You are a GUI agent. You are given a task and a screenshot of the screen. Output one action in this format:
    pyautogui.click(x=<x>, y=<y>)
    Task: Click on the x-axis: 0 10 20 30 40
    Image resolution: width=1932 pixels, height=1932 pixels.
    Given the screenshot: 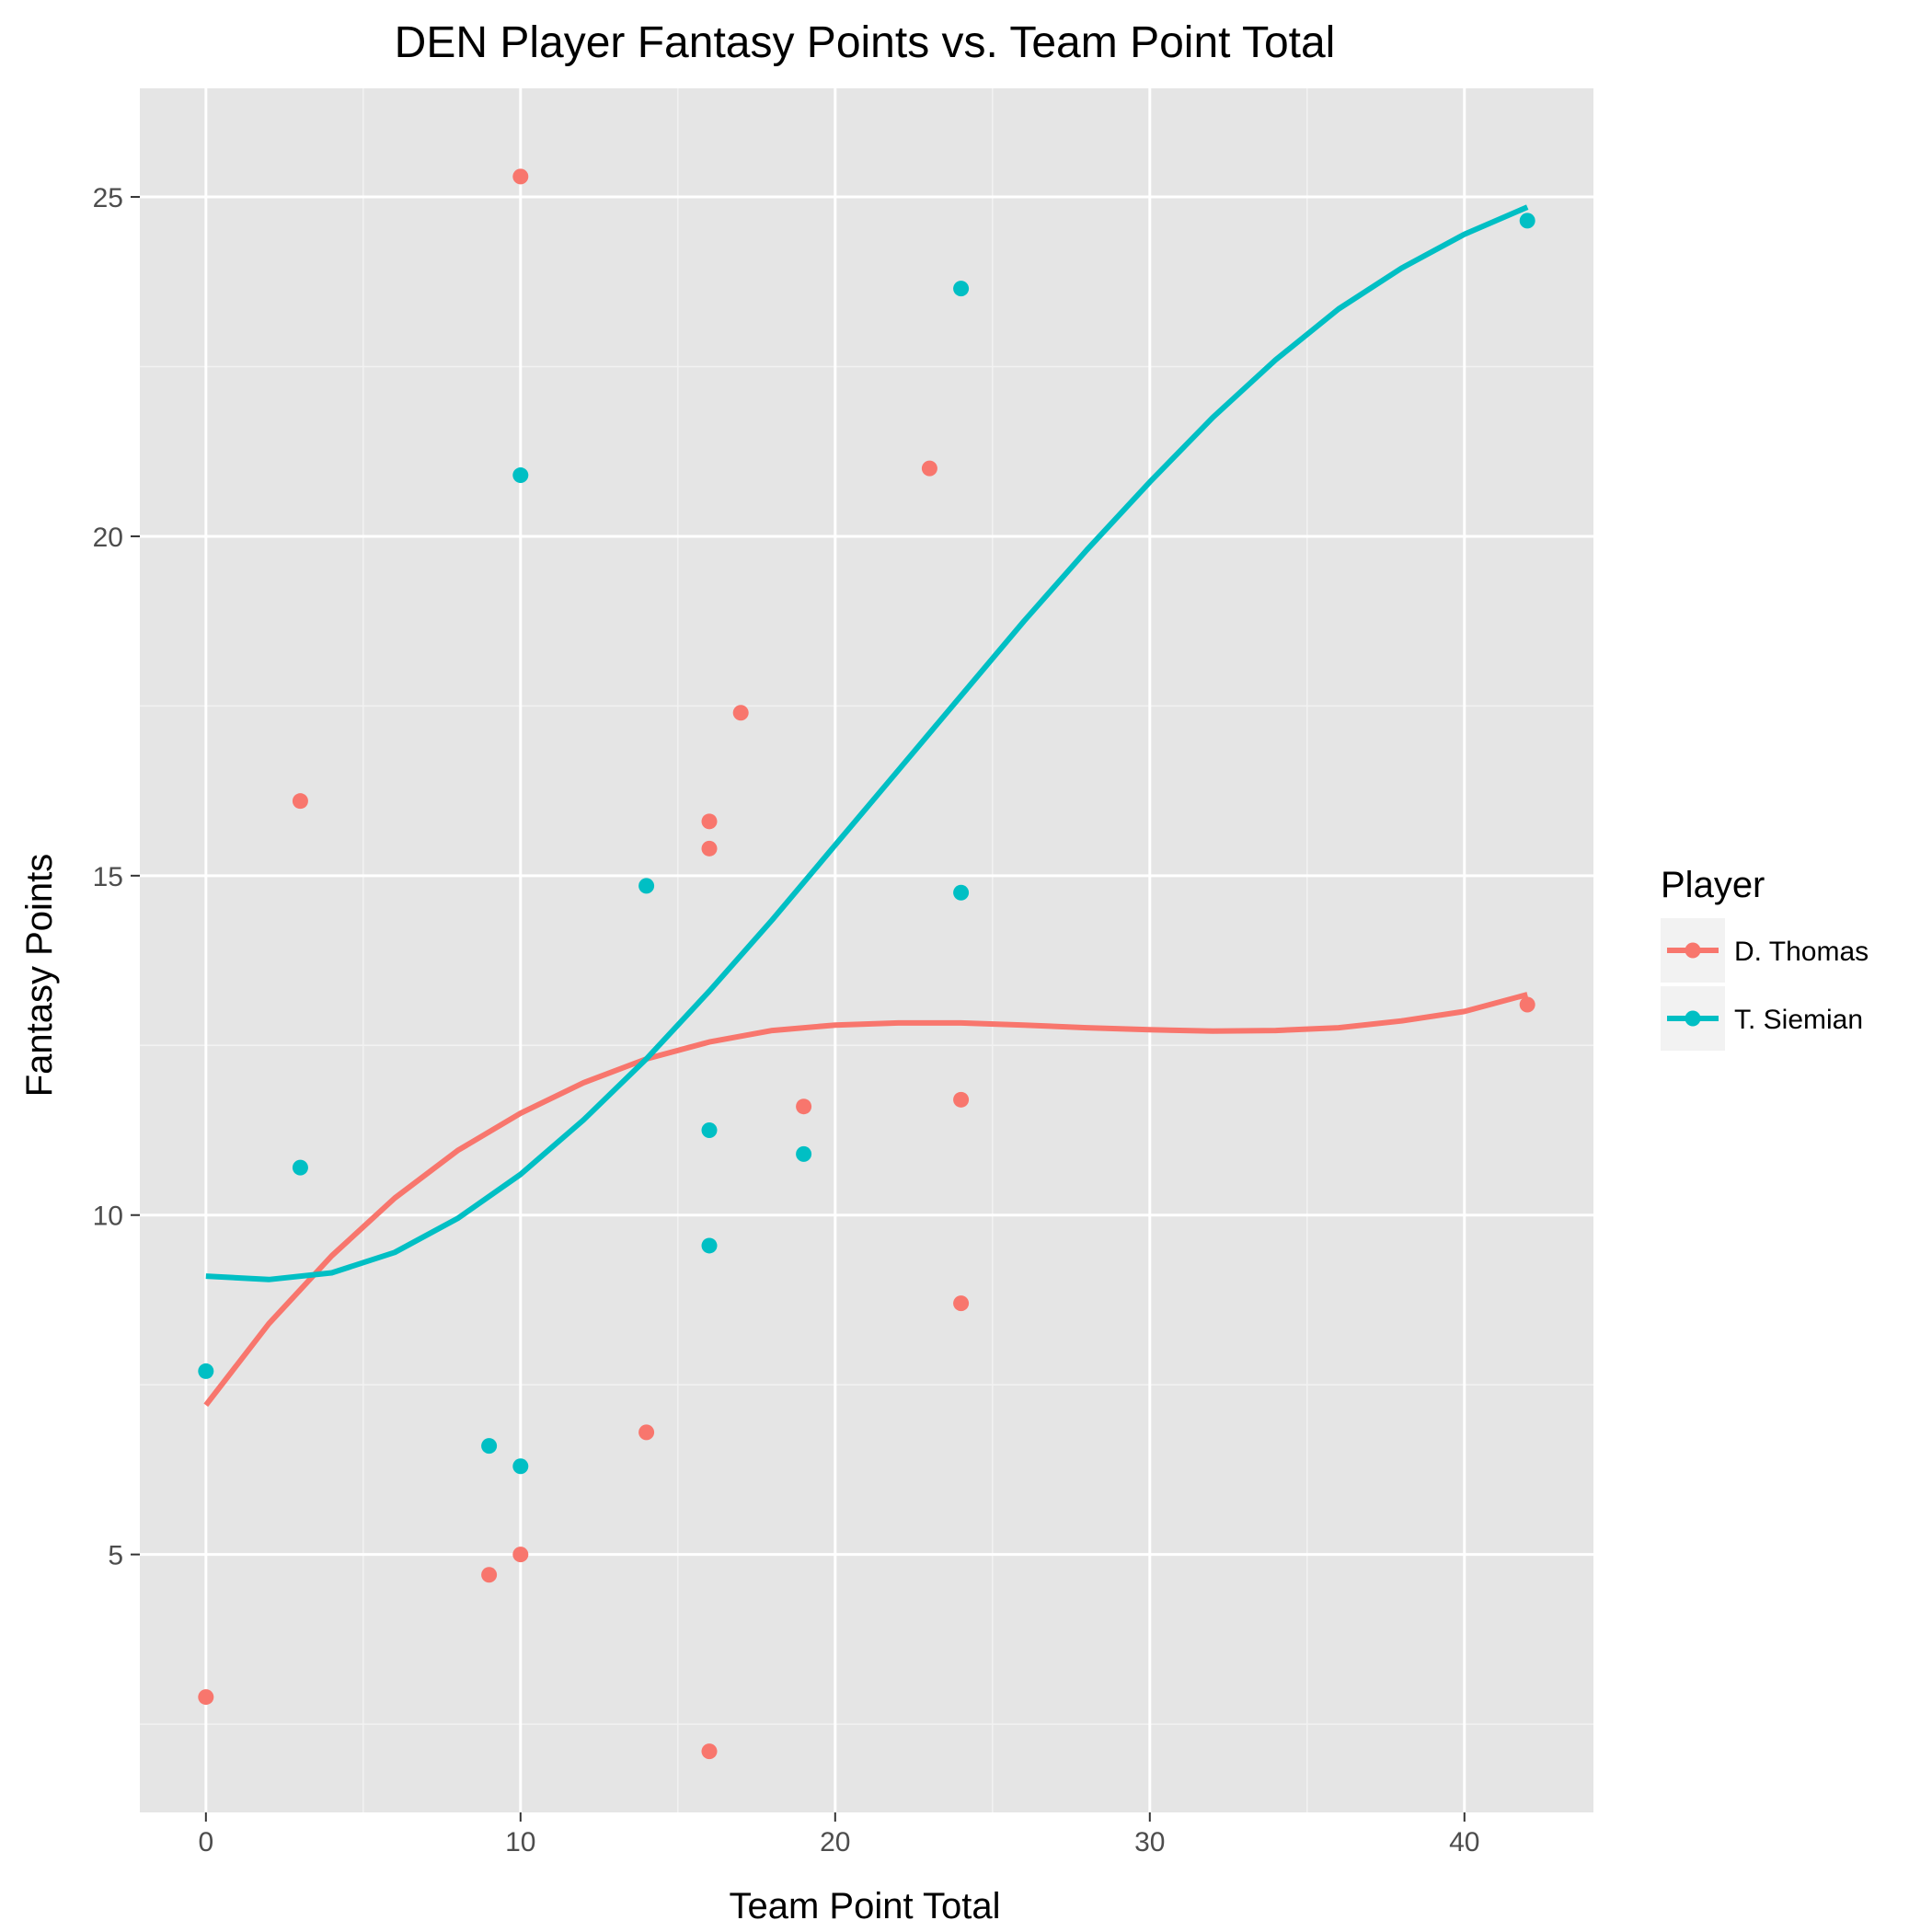 What is the action you would take?
    pyautogui.click(x=838, y=1834)
    